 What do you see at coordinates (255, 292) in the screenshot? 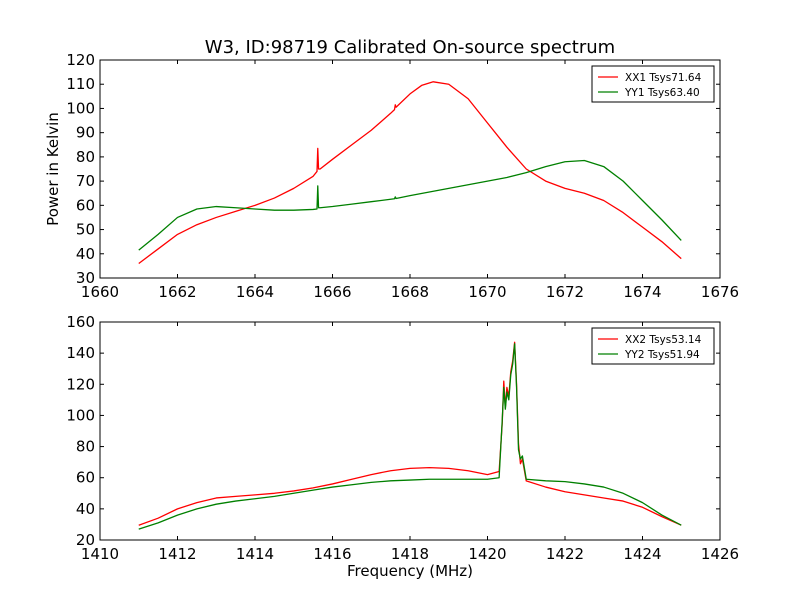
I see `plot1-x-tick-label: 1664` at bounding box center [255, 292].